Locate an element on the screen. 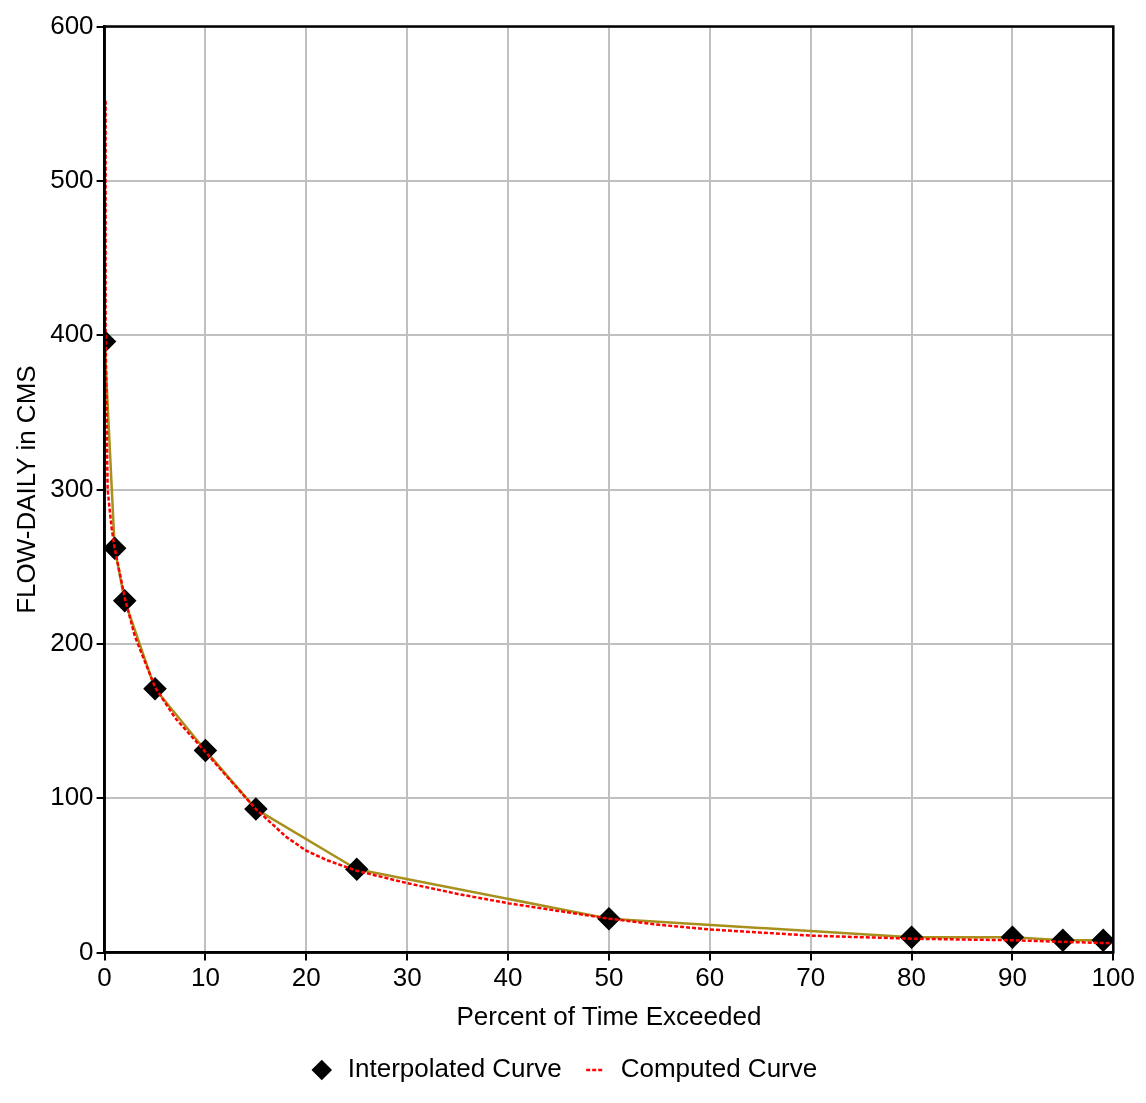  y-tick-label: 500 is located at coordinates (72, 179).